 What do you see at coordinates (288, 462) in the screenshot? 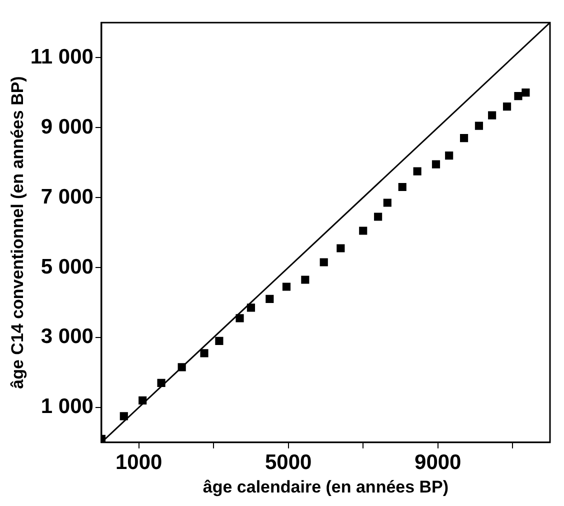
I see `x-tick-label: 5000` at bounding box center [288, 462].